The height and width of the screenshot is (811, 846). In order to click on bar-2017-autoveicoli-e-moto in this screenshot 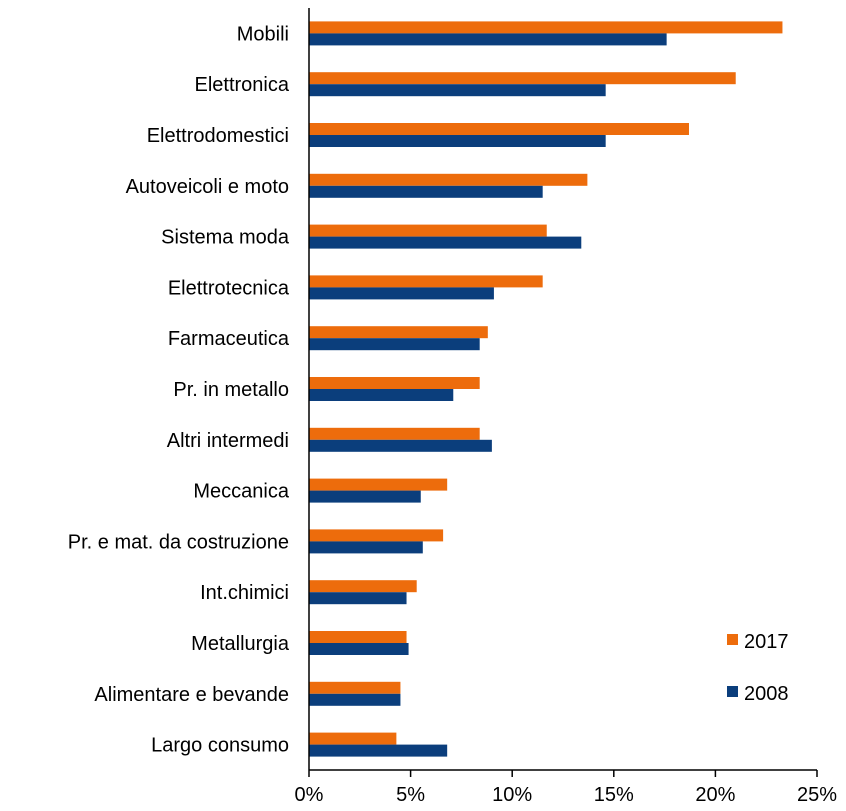, I will do `click(448, 179)`.